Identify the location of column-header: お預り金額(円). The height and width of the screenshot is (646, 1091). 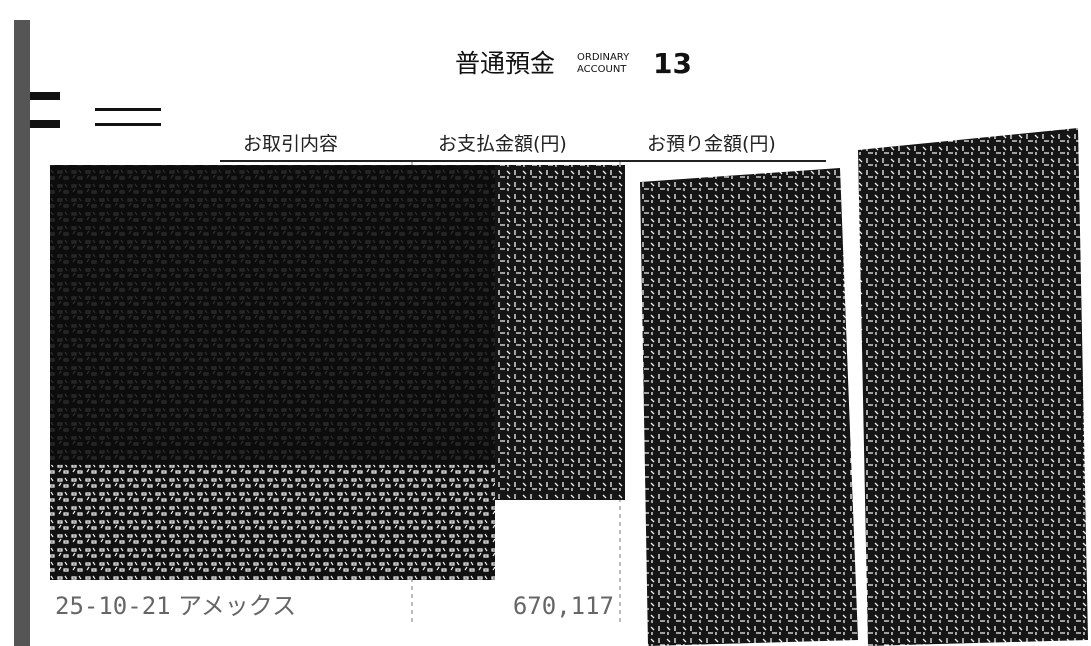
(711, 144).